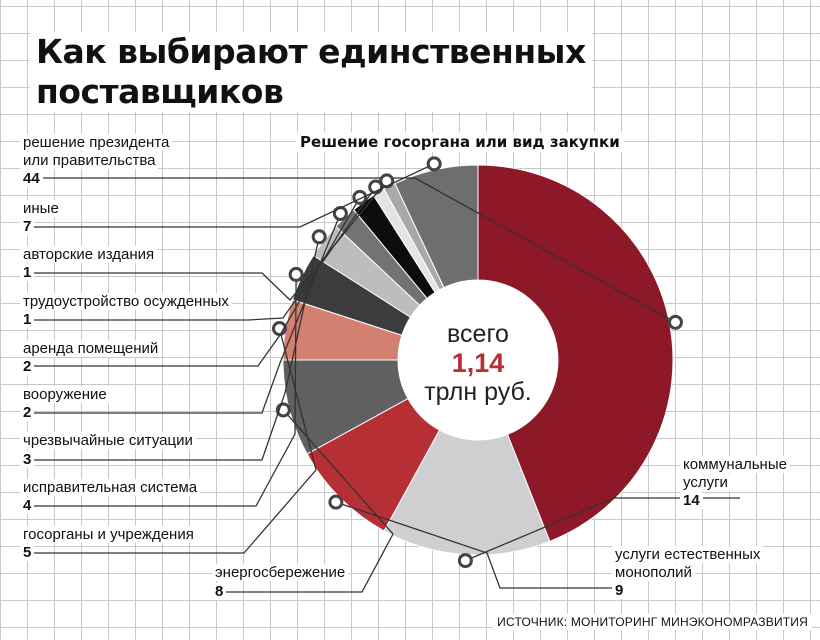 This screenshot has height=640, width=820. What do you see at coordinates (478, 363) in the screenshot?
I see `center-total-value: 1,14` at bounding box center [478, 363].